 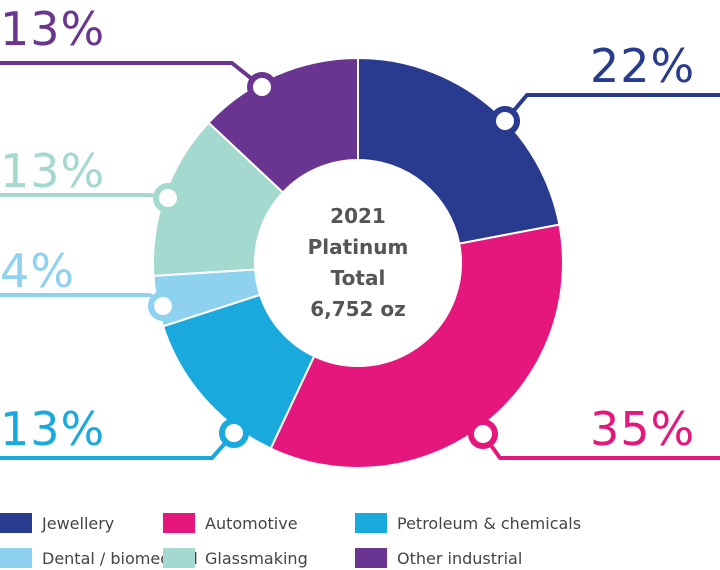 What do you see at coordinates (371, 558) in the screenshot?
I see `legend-swatch-other-industrial` at bounding box center [371, 558].